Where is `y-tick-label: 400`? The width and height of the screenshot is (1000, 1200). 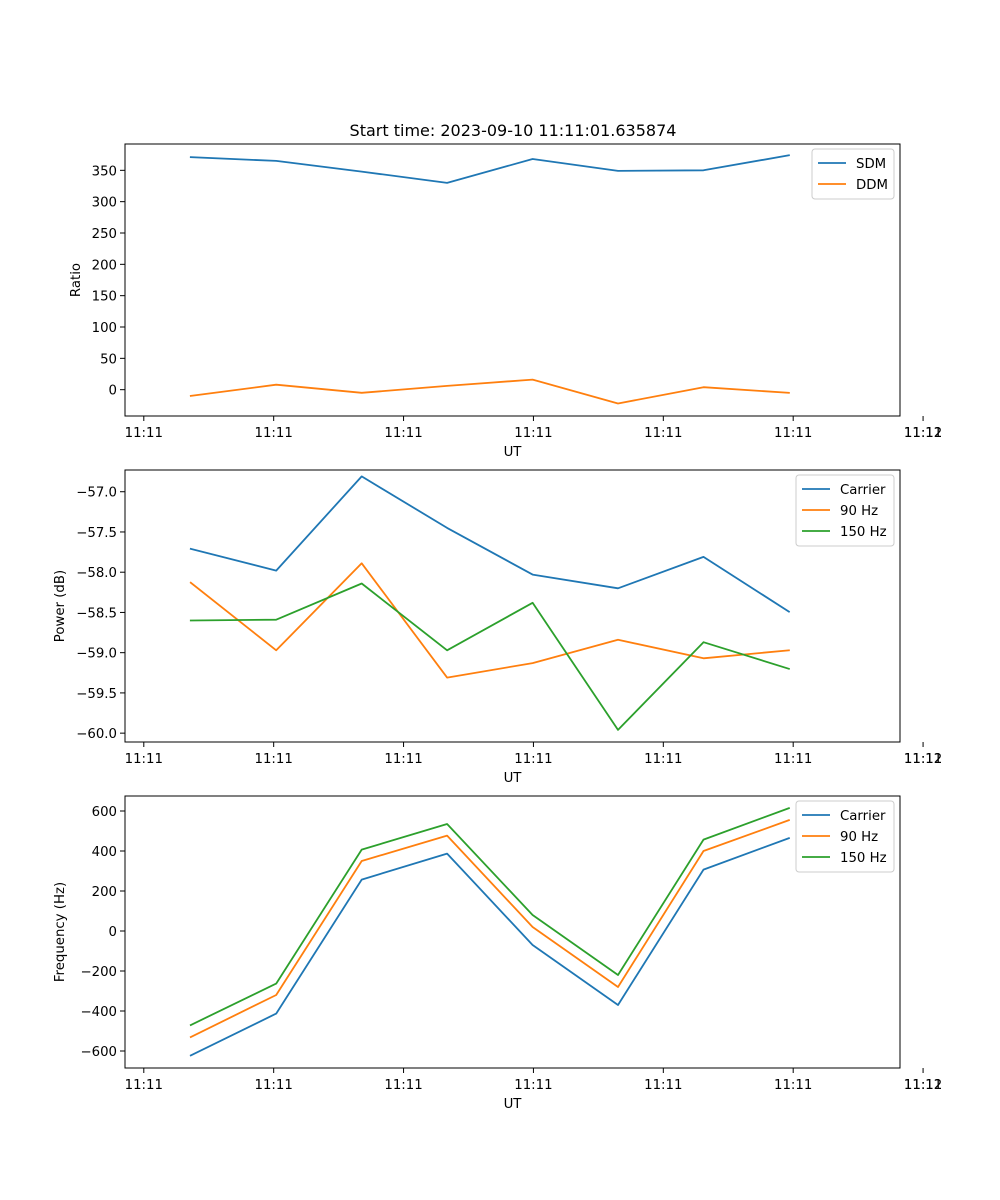
y-tick-label: 400 is located at coordinates (104, 852).